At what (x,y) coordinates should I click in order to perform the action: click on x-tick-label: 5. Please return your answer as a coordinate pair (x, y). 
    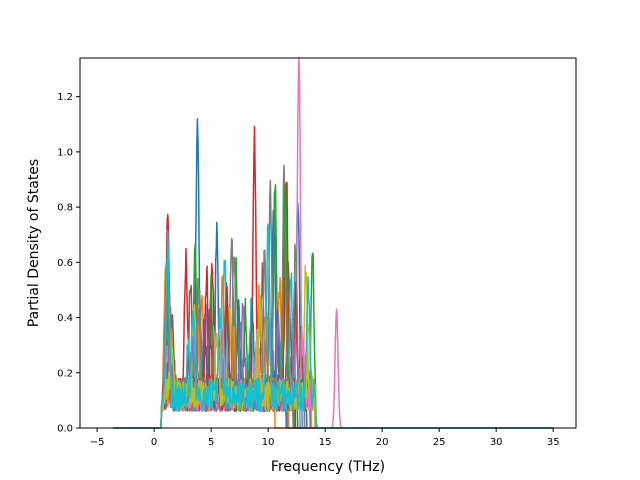
    Looking at the image, I should click on (211, 442).